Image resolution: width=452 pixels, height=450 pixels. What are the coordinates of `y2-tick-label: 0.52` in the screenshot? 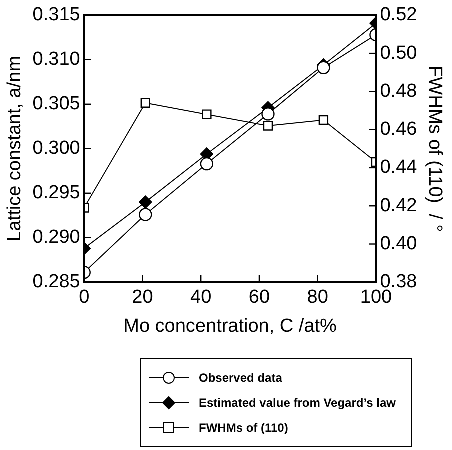 It's located at (399, 15).